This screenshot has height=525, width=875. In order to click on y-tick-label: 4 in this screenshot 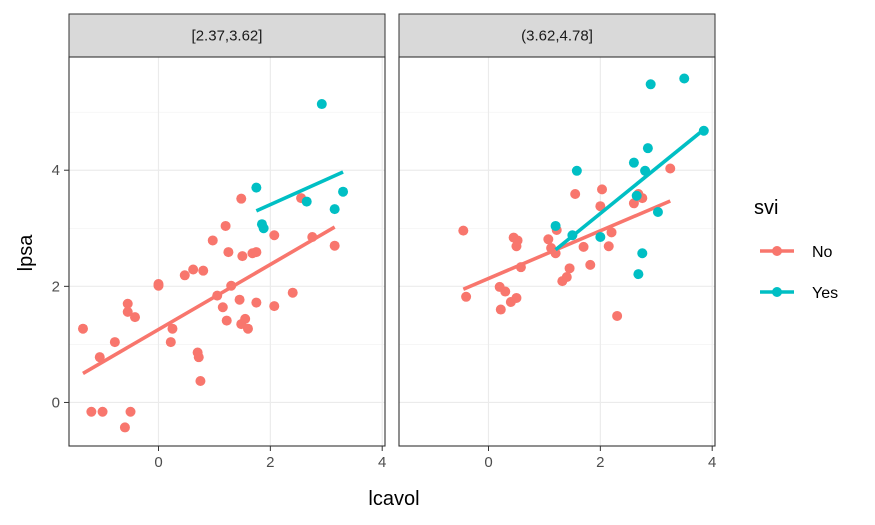, I will do `click(56, 170)`.